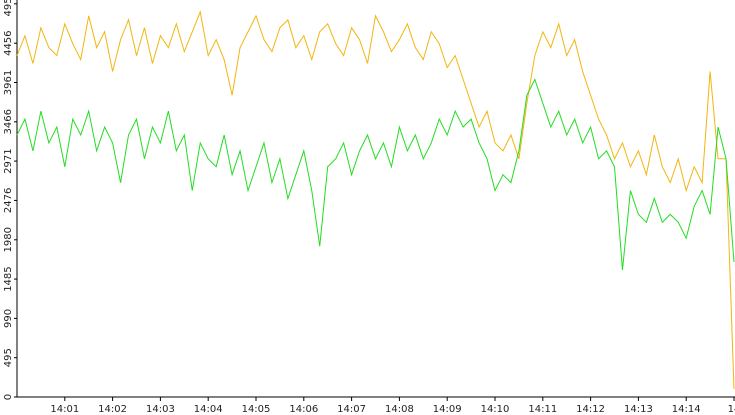 This screenshot has height=415, width=735. What do you see at coordinates (447, 409) in the screenshot?
I see `x-tick-label: 14:09` at bounding box center [447, 409].